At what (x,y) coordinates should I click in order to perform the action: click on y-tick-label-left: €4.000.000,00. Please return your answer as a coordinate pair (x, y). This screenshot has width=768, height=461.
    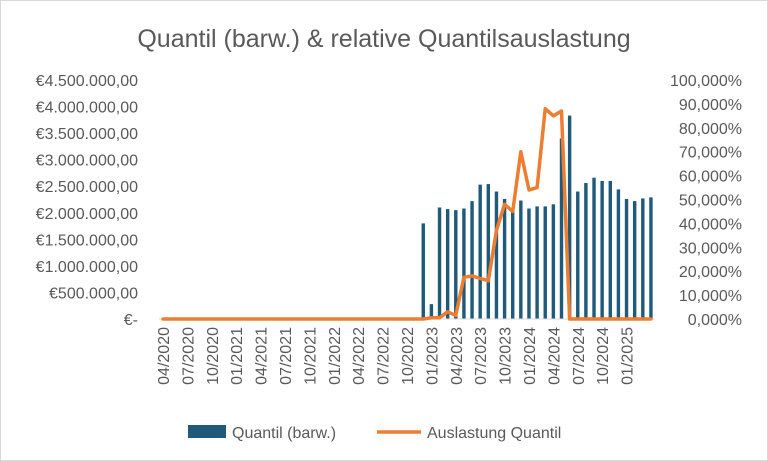
    Looking at the image, I should click on (87, 108).